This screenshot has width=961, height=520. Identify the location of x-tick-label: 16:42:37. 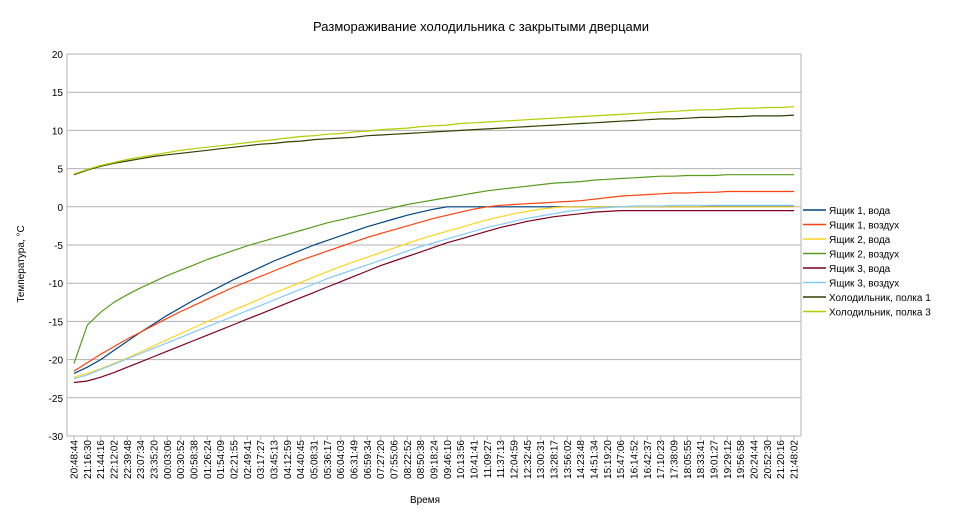
(648, 459).